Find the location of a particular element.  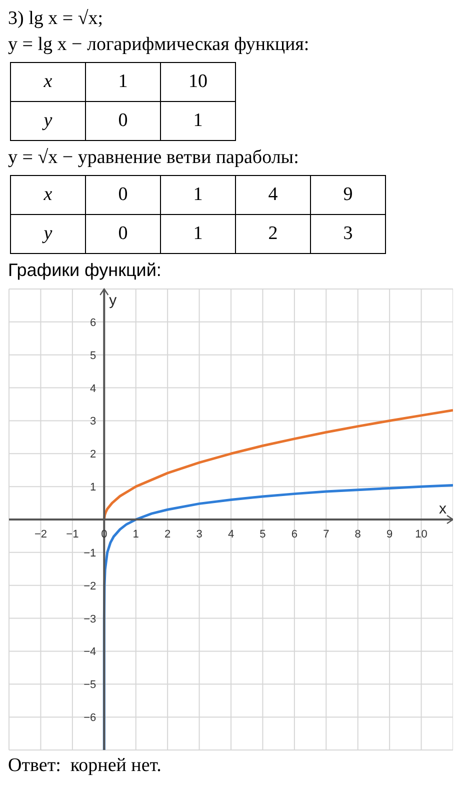

text: y = √x − уравнение ветви параболы: is located at coordinates (154, 158).